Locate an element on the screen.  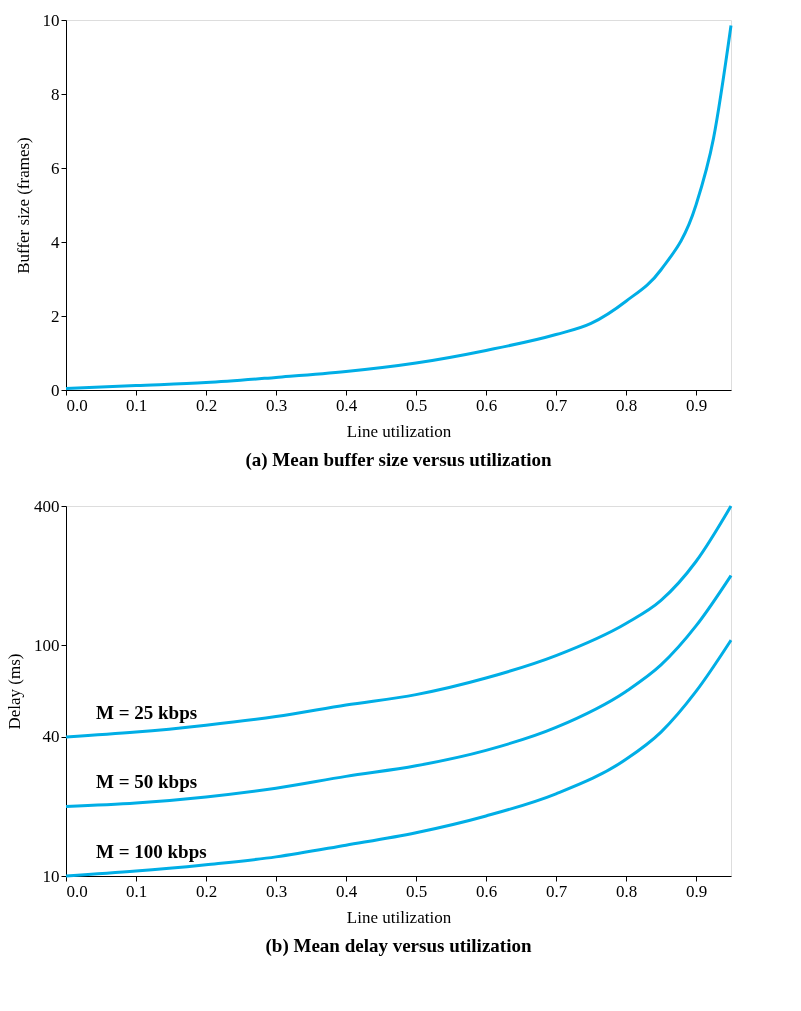
y-axis-title: Delay (ms) is located at coordinates (14, 691).